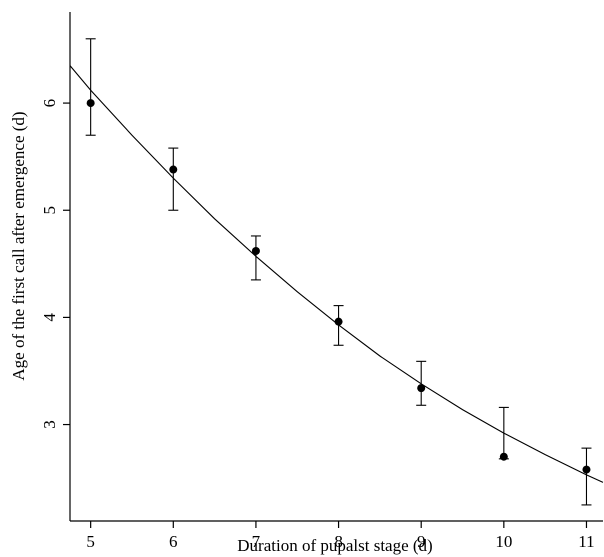 This screenshot has width=604, height=557. I want to click on x-tick-label: 7, so click(256, 541).